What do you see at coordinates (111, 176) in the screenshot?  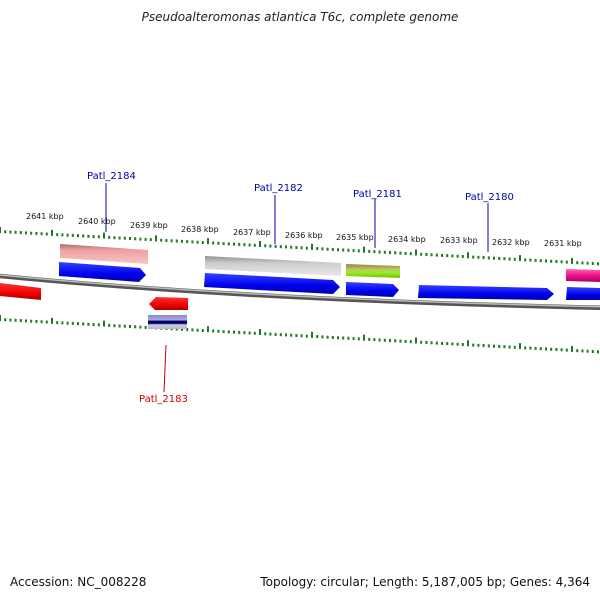 I see `gene-label-patl-2184: Patl_2184` at bounding box center [111, 176].